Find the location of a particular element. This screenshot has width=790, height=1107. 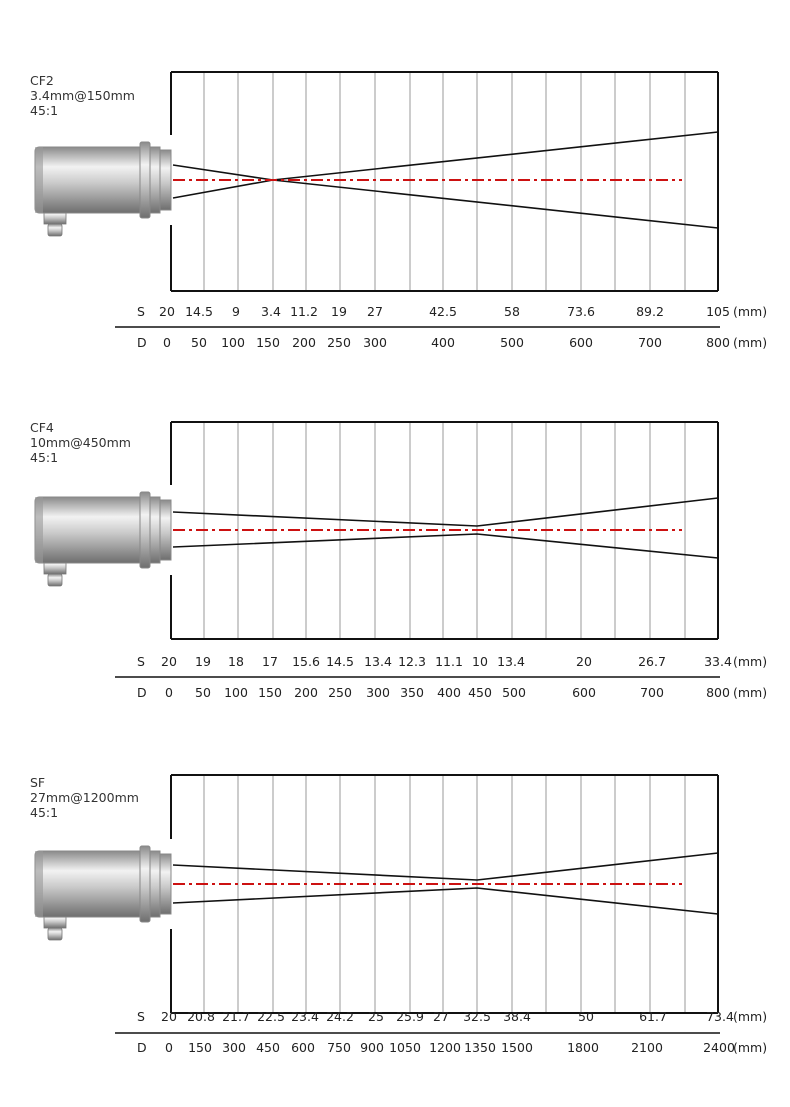

beam-lower-edge is located at coordinates (445, 204).